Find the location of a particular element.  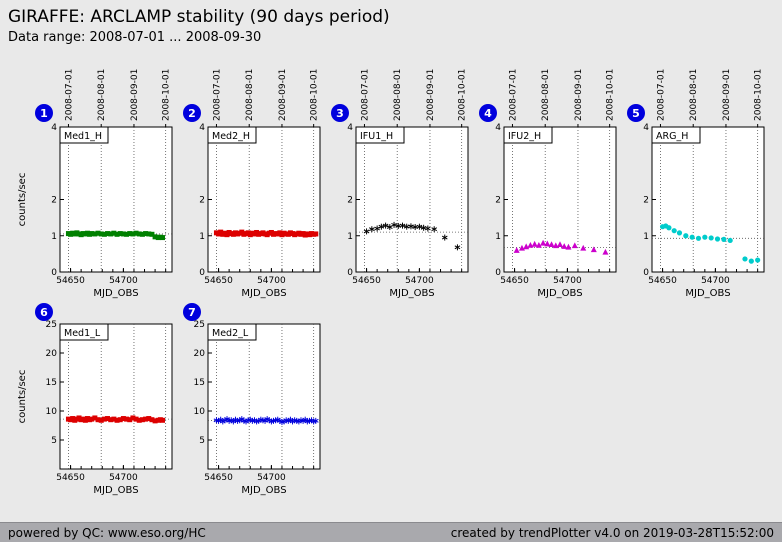

svg-text: 4 is located at coordinates (488, 113).